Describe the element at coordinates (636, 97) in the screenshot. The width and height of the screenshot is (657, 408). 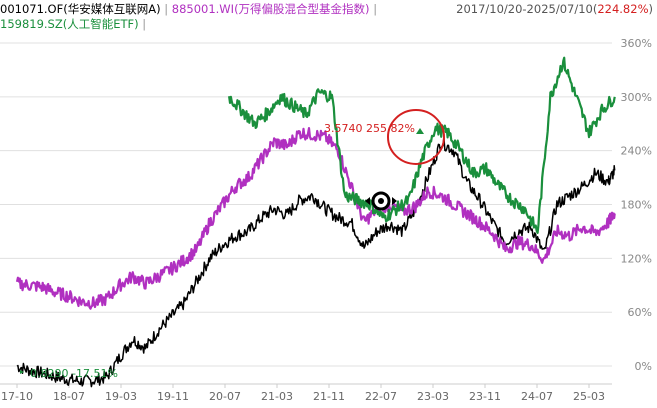
I see `y-tick-label: 300%` at that location.